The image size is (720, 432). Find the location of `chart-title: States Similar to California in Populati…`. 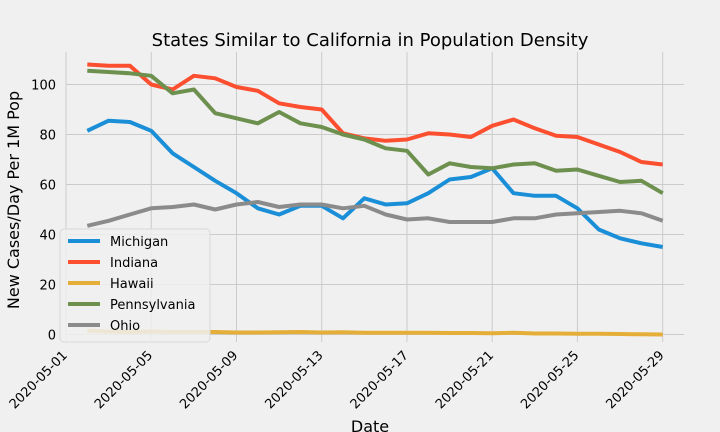

chart-title: States Similar to California in Populati… is located at coordinates (370, 40).